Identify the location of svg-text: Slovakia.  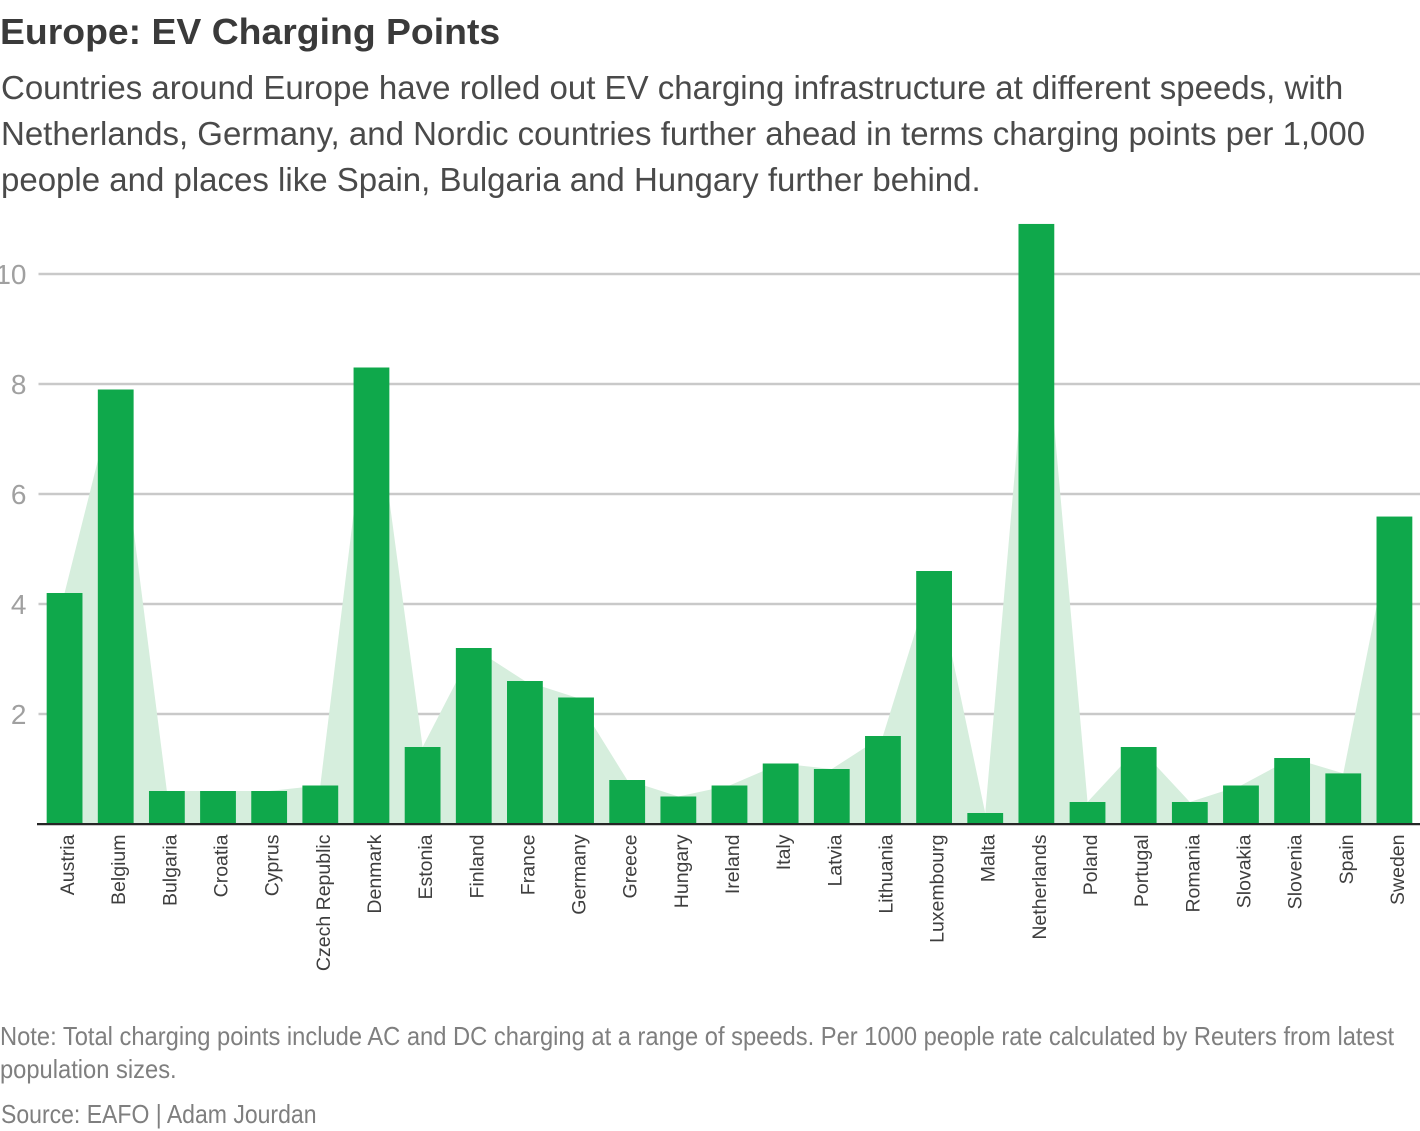
(1244, 871).